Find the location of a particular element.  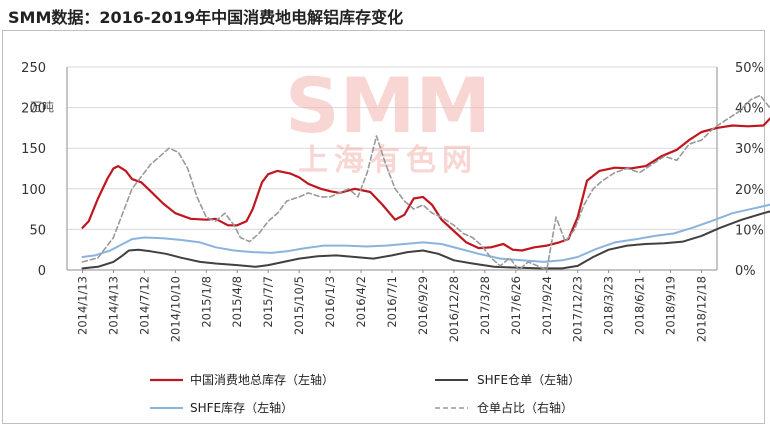

y-left-tick-label: 150 is located at coordinates (33, 149).